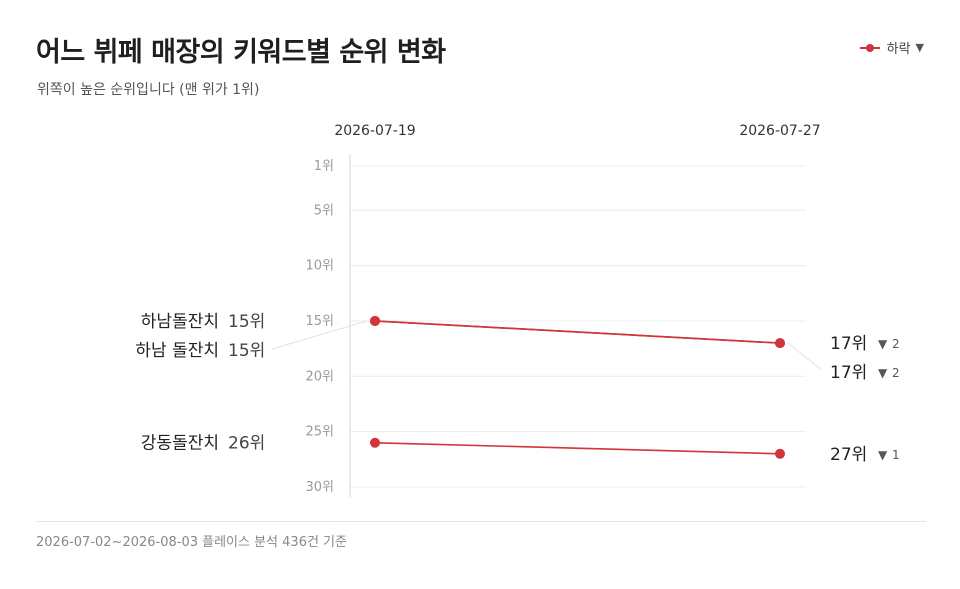  What do you see at coordinates (180, 444) in the screenshot?
I see `series-keyword-label: 강동돌잔치` at bounding box center [180, 444].